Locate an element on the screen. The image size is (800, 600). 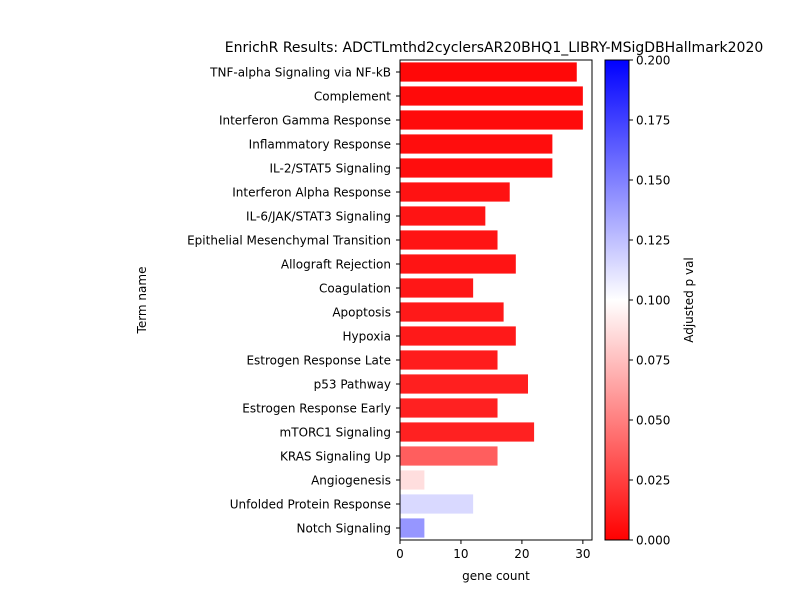
colorbar-tick-label: 0.200 is located at coordinates (653, 61).